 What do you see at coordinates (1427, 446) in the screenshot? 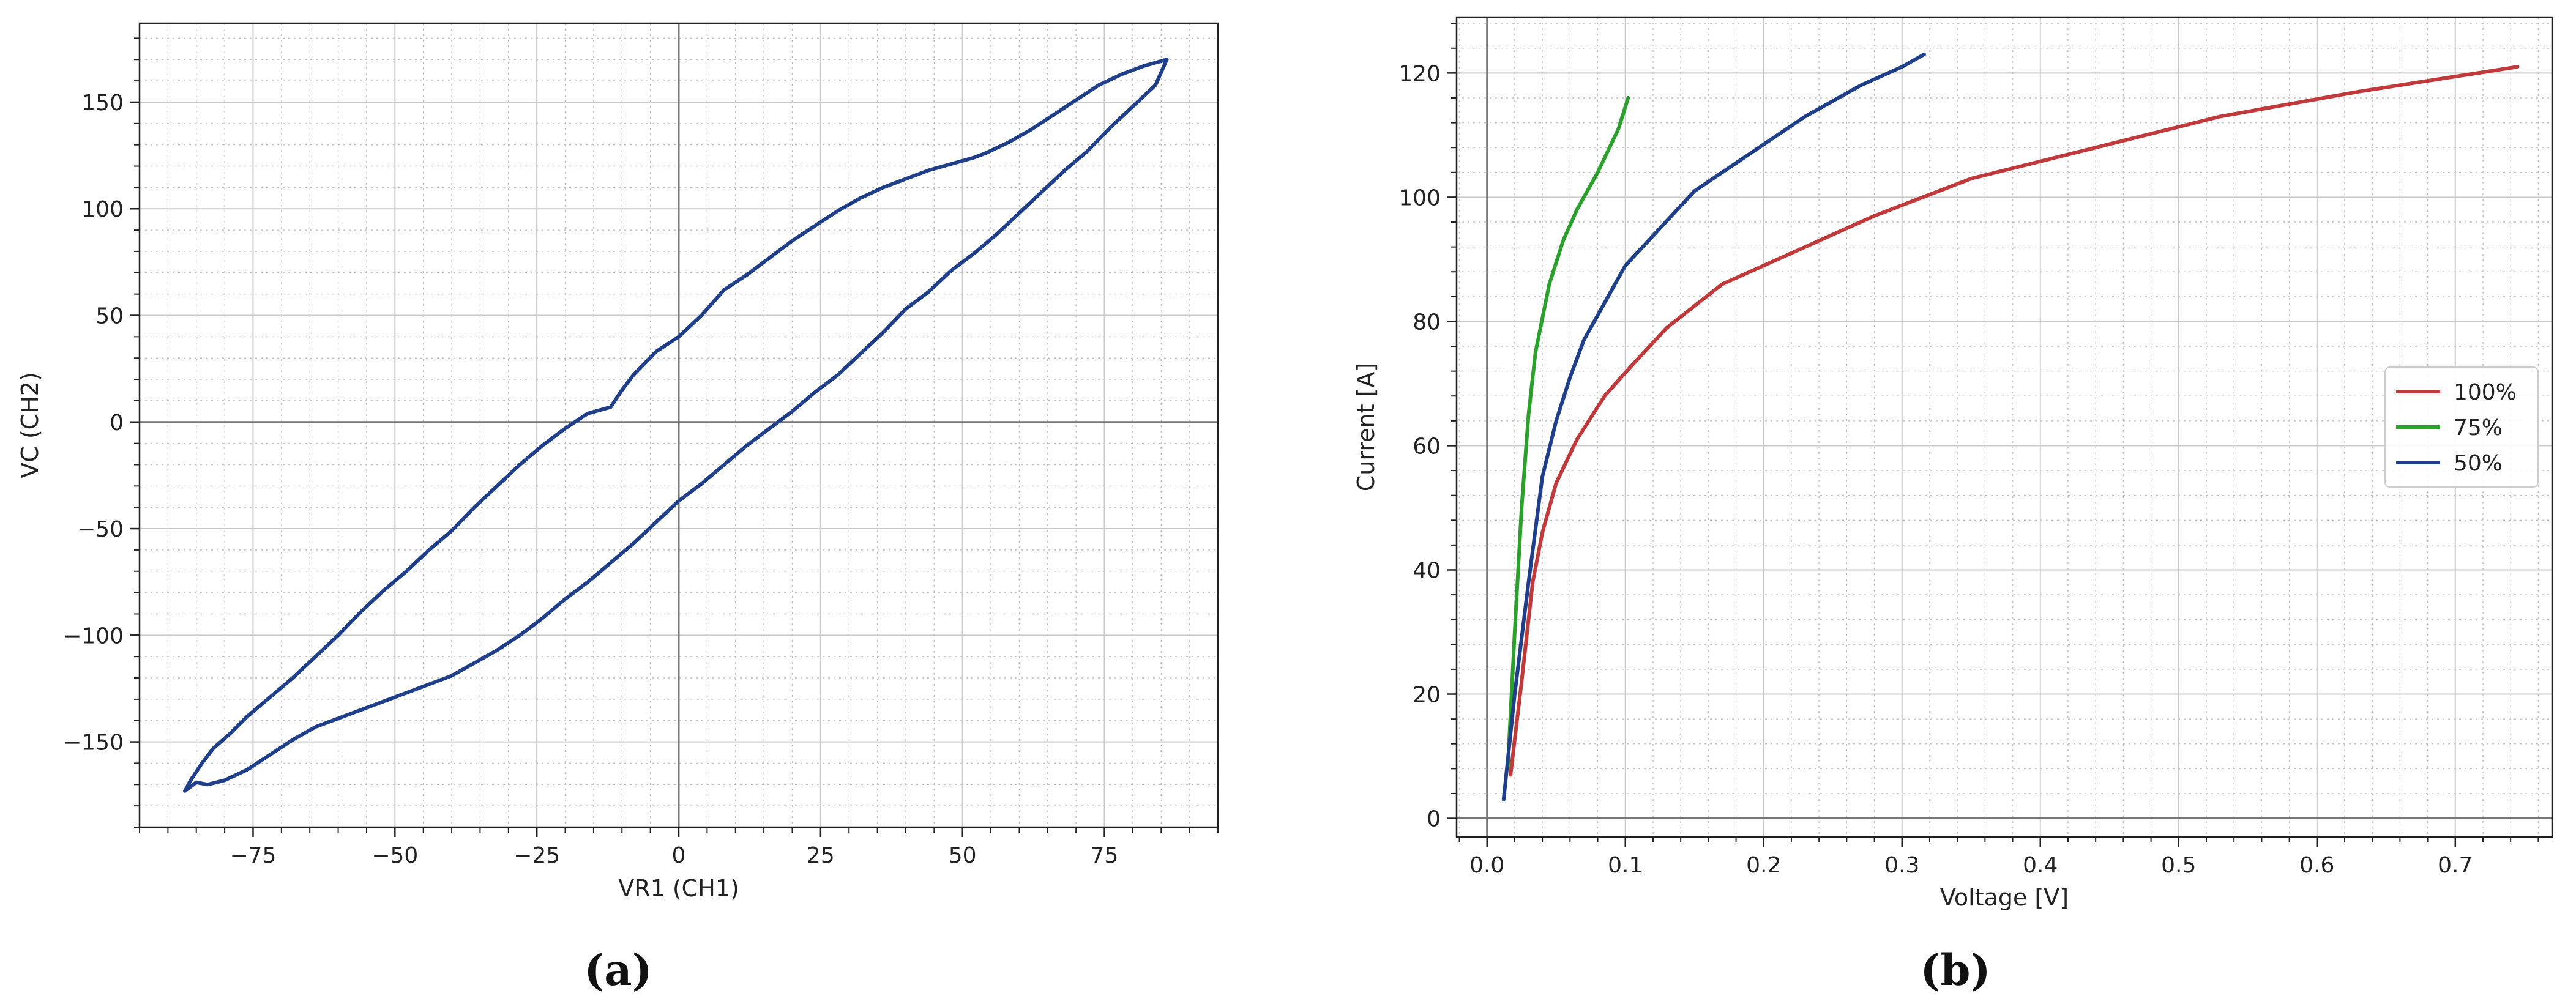
I see `y-tick-label: 60` at bounding box center [1427, 446].